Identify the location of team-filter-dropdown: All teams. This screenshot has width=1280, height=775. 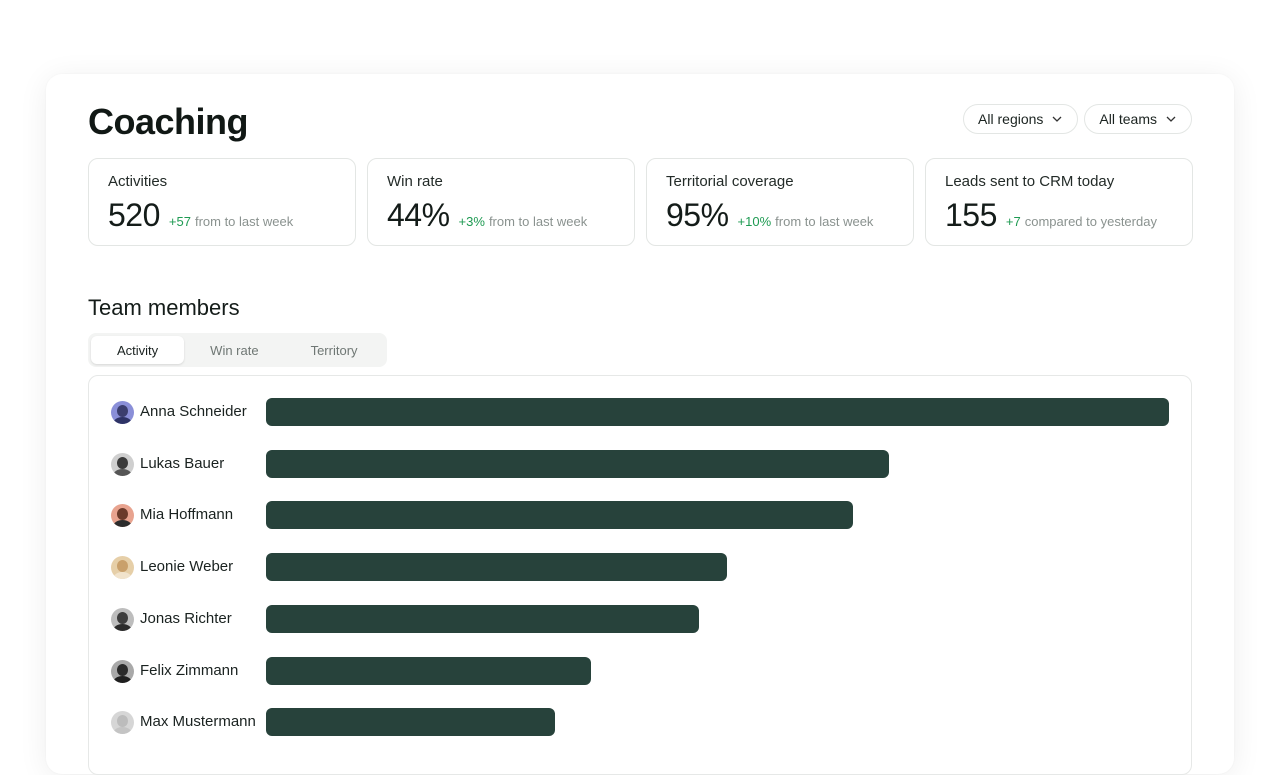
(1138, 119).